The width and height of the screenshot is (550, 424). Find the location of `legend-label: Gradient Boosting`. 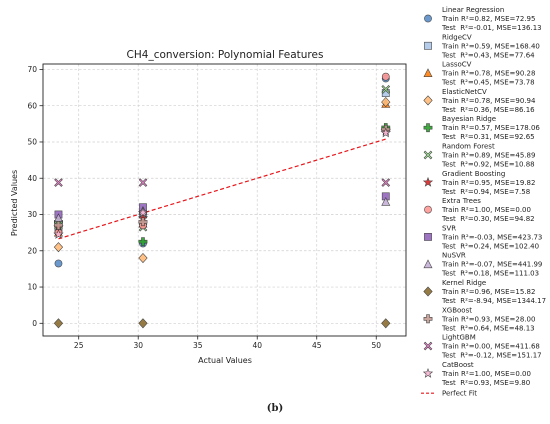

legend-label: Gradient Boosting is located at coordinates (473, 174).